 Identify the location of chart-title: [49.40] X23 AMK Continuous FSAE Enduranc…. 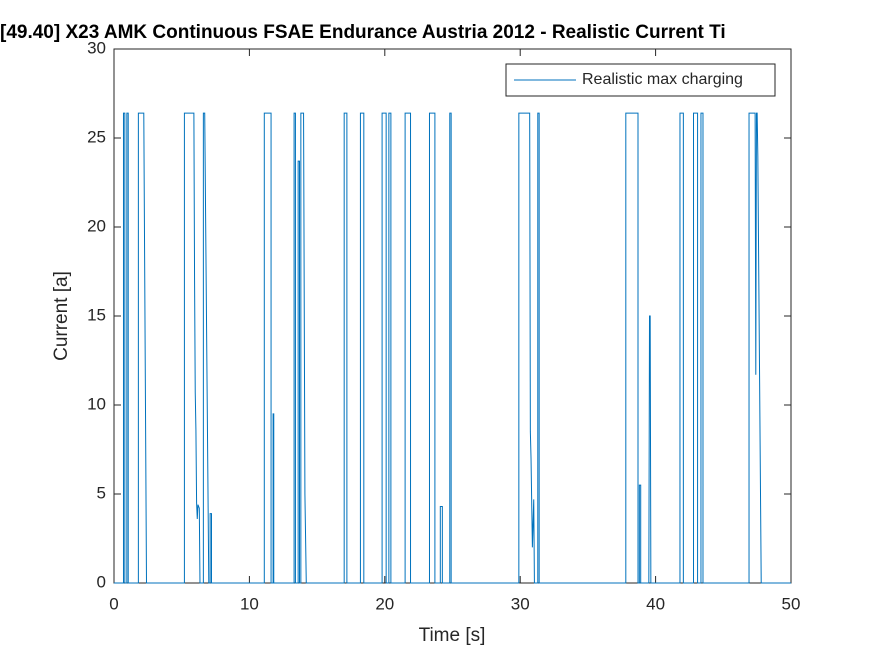
(363, 32).